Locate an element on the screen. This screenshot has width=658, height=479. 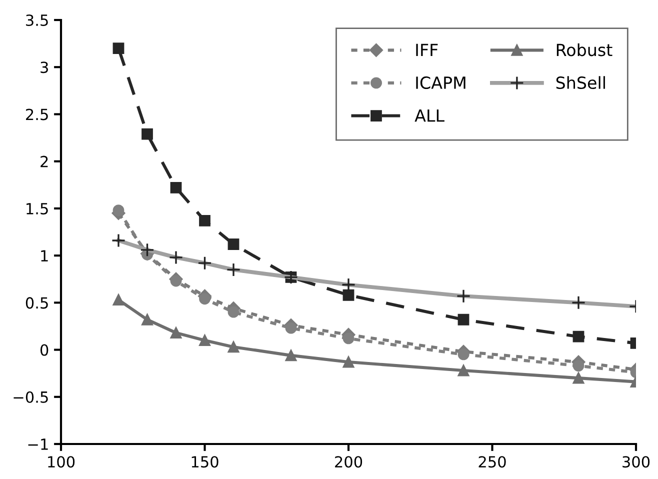
y-tick-label: 0 is located at coordinates (44, 350).